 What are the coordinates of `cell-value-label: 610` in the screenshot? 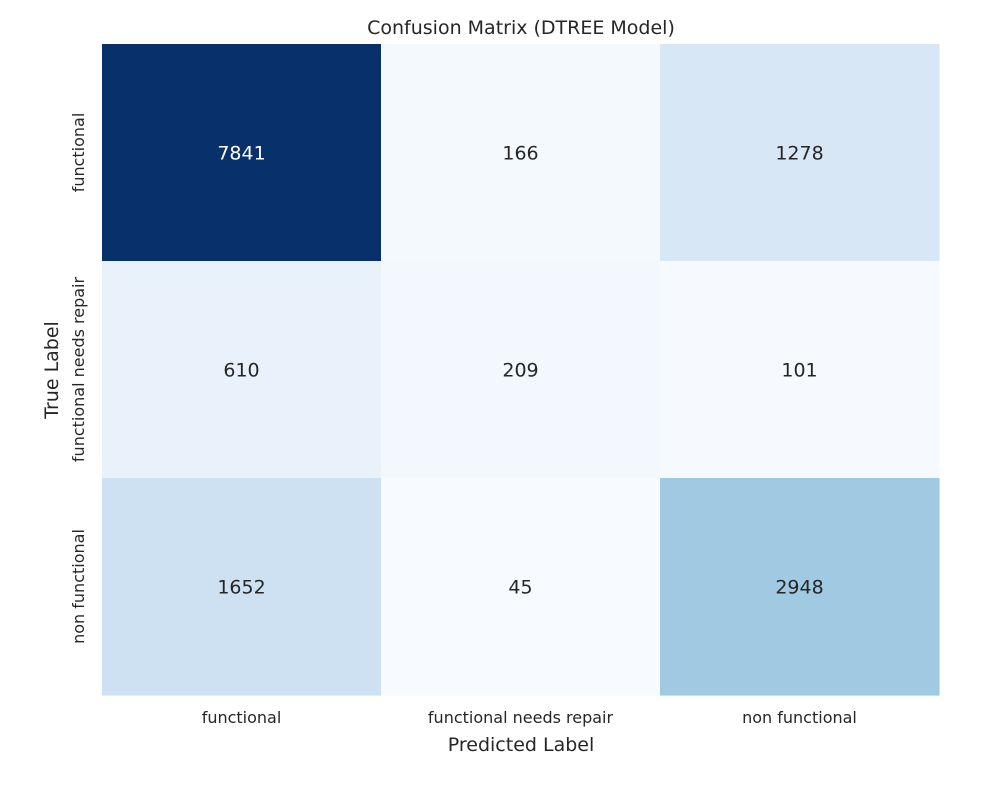 It's located at (241, 371).